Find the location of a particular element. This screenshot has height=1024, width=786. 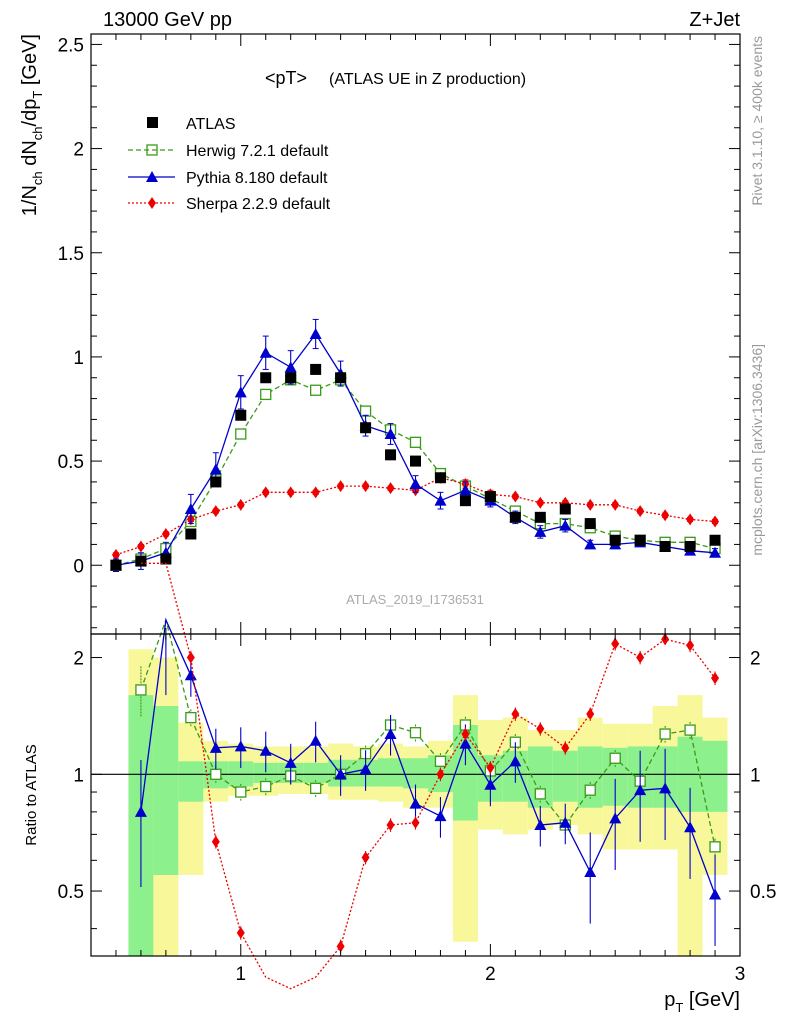

x-tick-label: 3 is located at coordinates (740, 974).